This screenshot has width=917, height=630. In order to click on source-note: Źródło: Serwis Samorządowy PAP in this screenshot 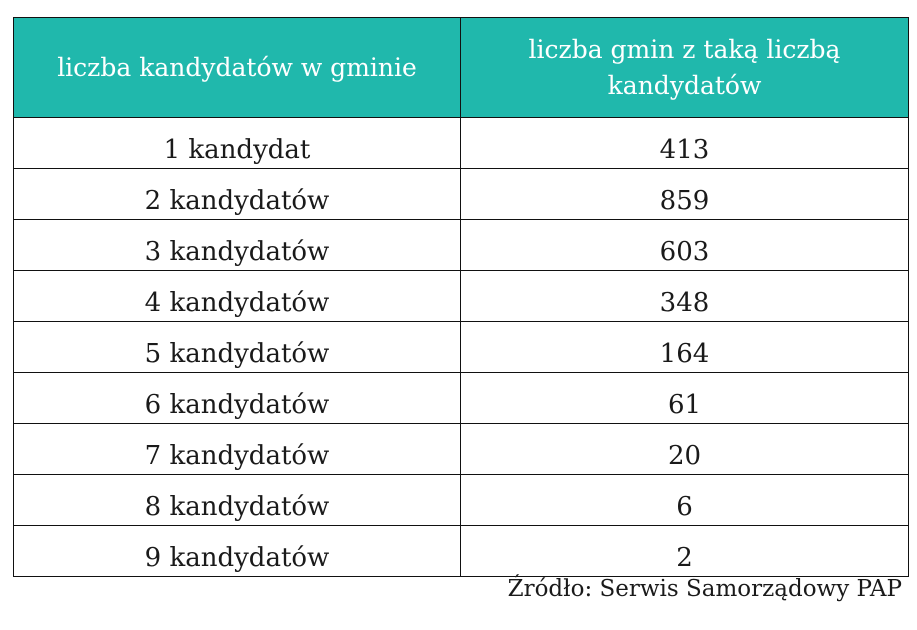, I will do `click(704, 589)`.